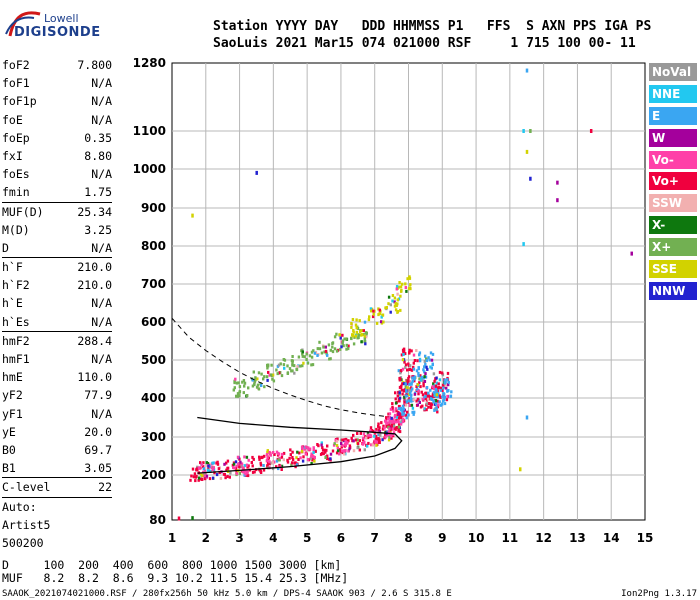 The width and height of the screenshot is (700, 600). What do you see at coordinates (591, 131) in the screenshot?
I see `isolated-echo-point` at bounding box center [591, 131].